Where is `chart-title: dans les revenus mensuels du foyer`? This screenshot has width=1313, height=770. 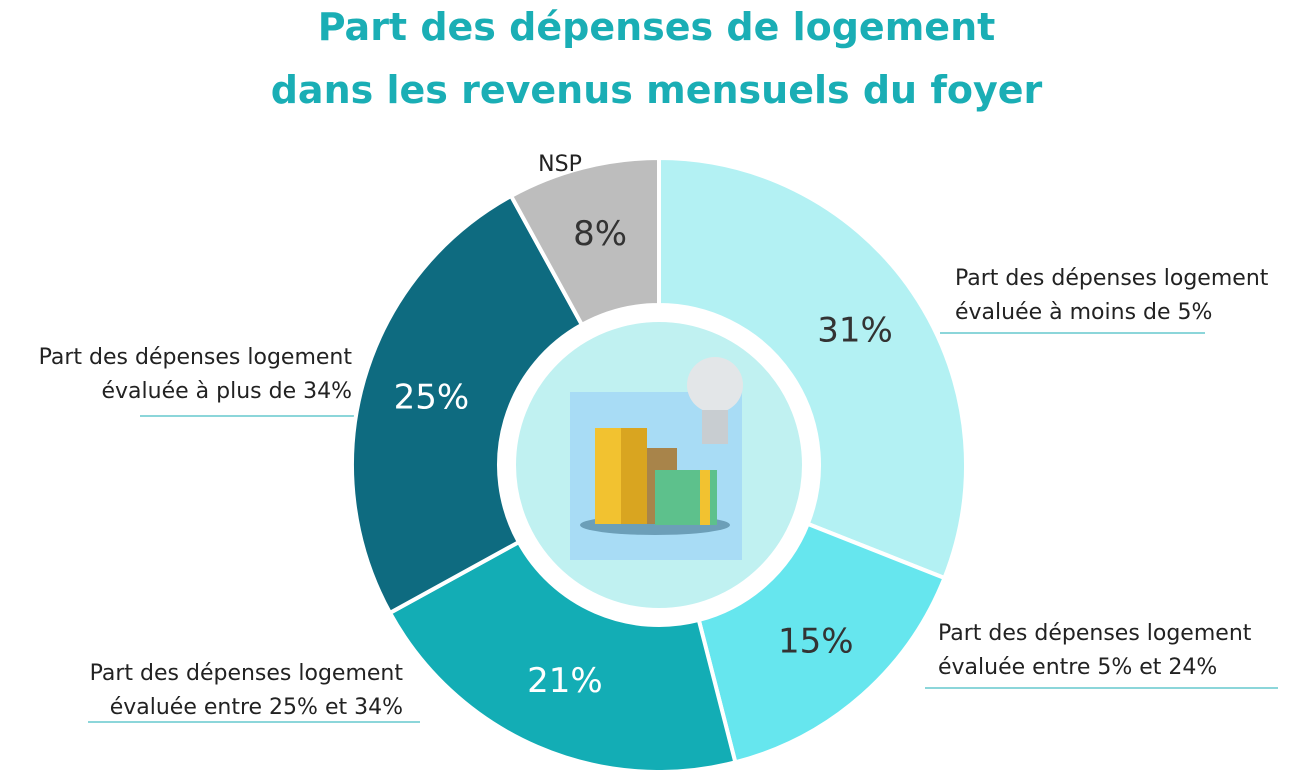 chart-title: dans les revenus mensuels du foyer is located at coordinates (656, 90).